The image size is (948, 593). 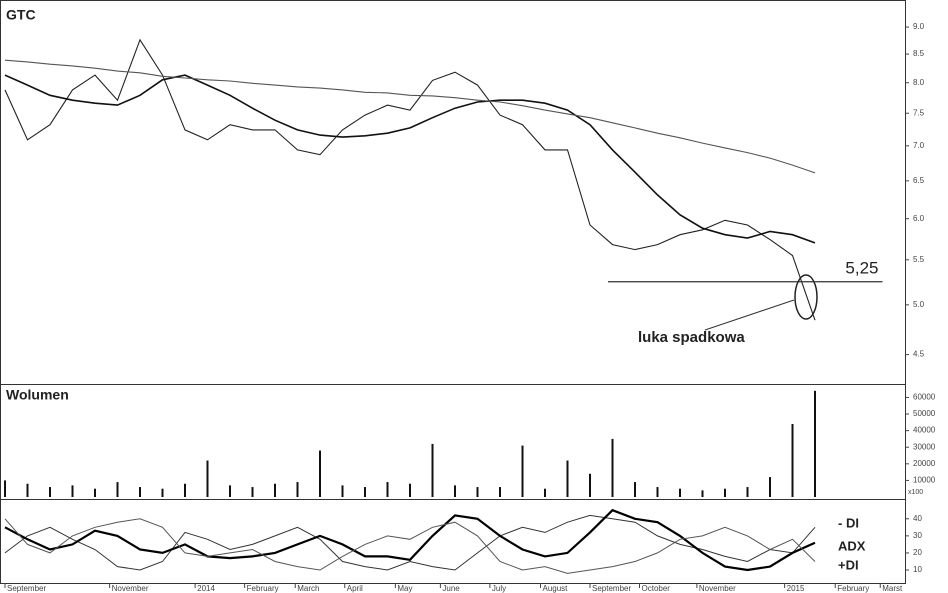 I want to click on y-tick-label: 8.0, so click(x=919, y=82).